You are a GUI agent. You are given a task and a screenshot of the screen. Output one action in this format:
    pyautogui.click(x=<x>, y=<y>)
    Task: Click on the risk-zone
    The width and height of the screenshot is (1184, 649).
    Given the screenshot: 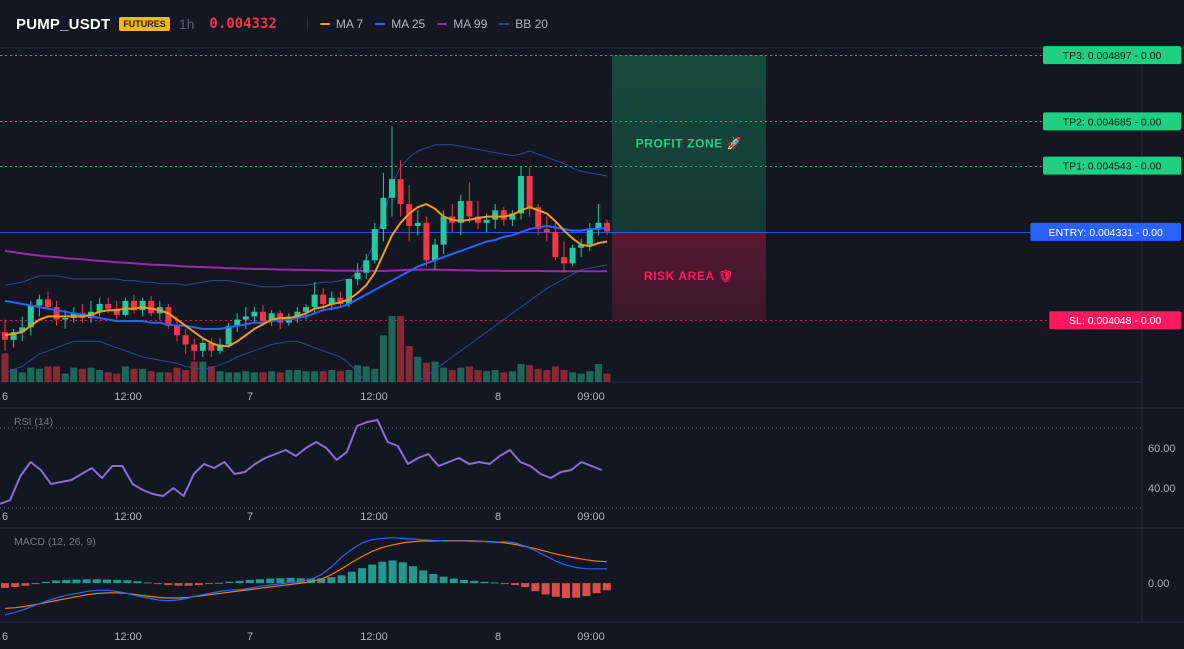 What is the action you would take?
    pyautogui.click(x=689, y=276)
    